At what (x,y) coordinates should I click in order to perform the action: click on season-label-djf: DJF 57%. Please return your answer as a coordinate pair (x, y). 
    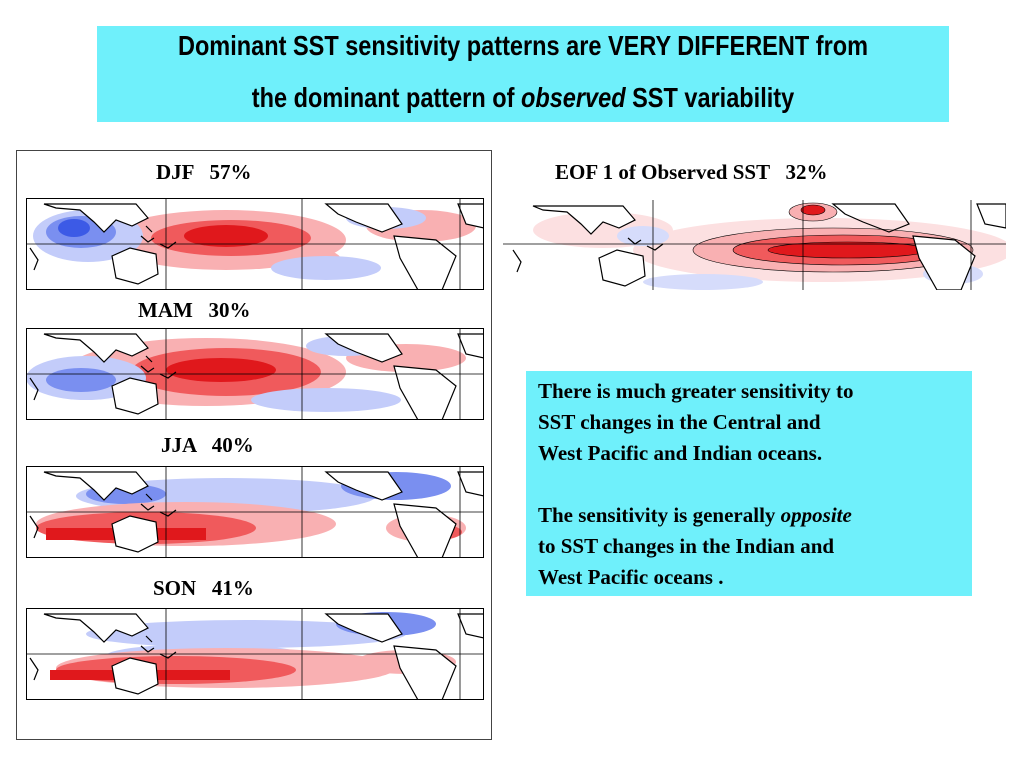
    Looking at the image, I should click on (204, 172).